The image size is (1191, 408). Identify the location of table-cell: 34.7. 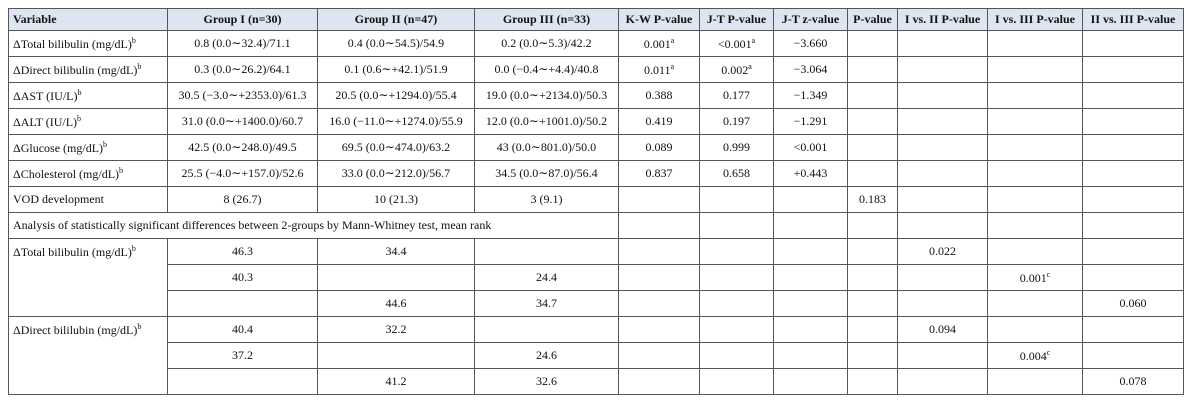
(546, 303).